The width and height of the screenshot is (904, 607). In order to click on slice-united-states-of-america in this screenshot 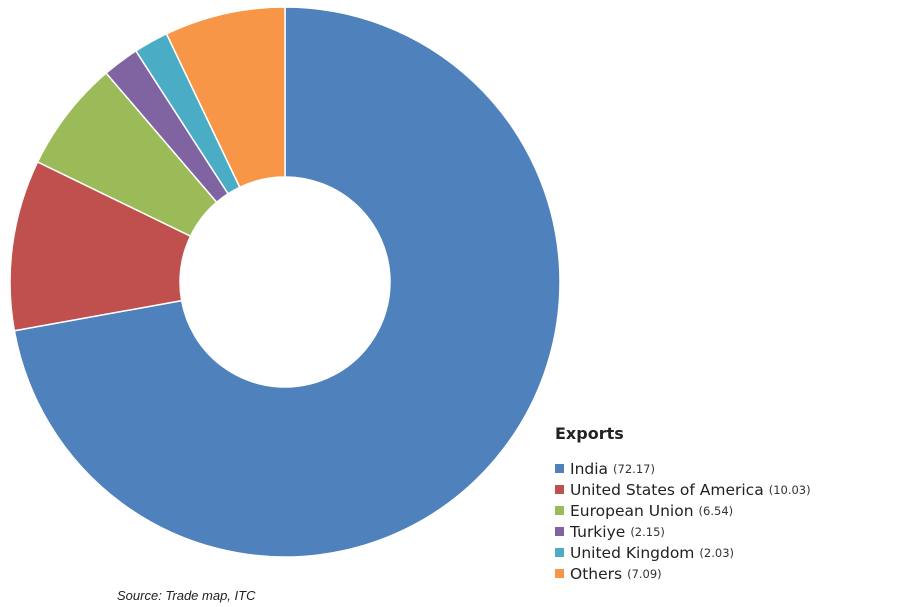, I will do `click(100, 246)`.